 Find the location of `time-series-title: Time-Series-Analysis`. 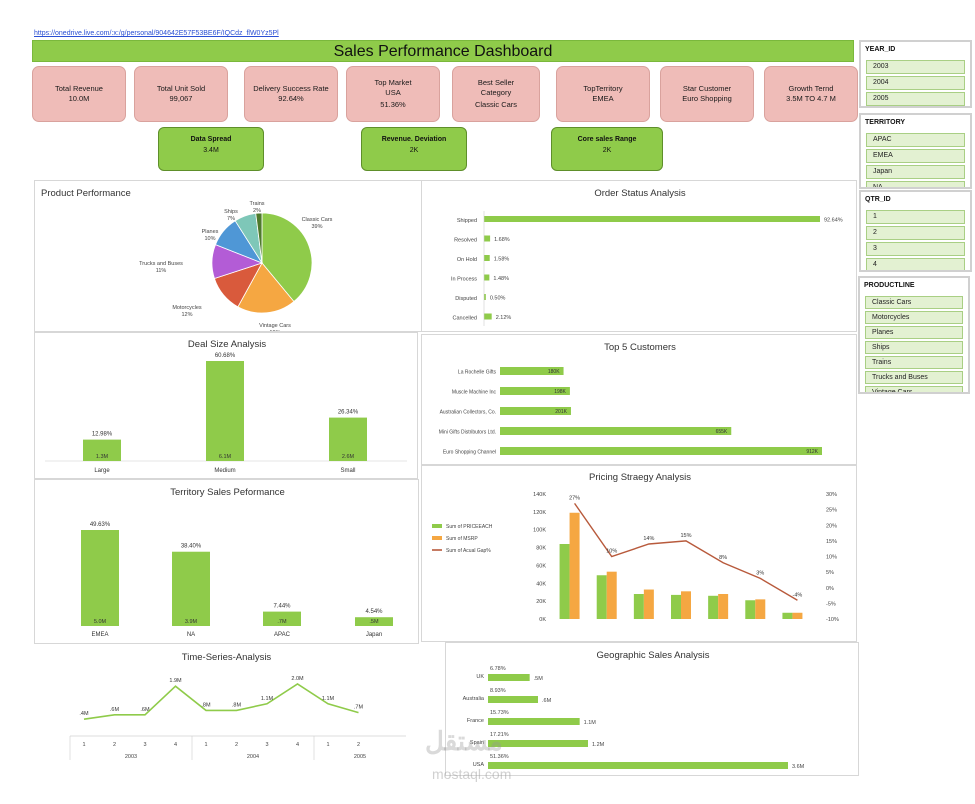

time-series-title: Time-Series-Analysis is located at coordinates (226, 657).